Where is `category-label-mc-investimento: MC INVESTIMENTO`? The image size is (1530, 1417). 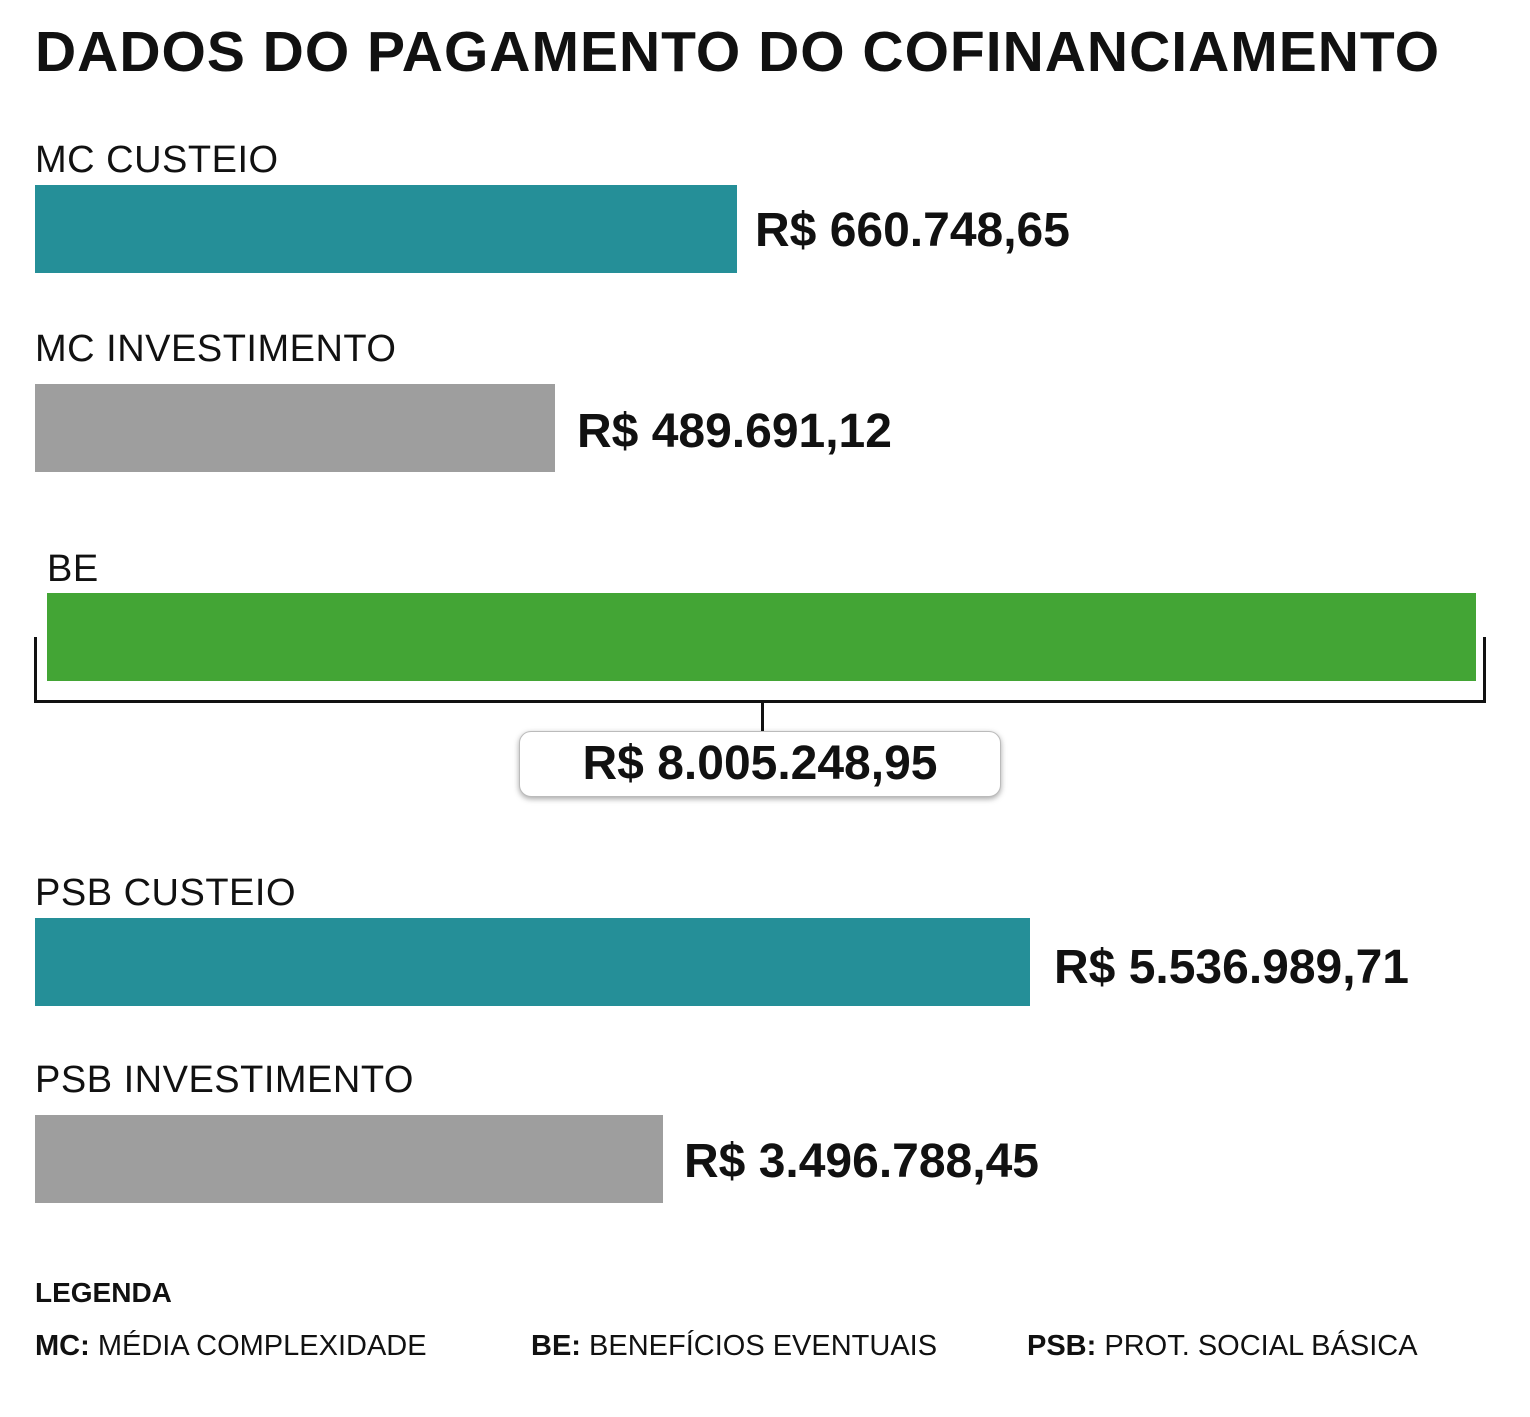
category-label-mc-investimento: MC INVESTIMENTO is located at coordinates (216, 349).